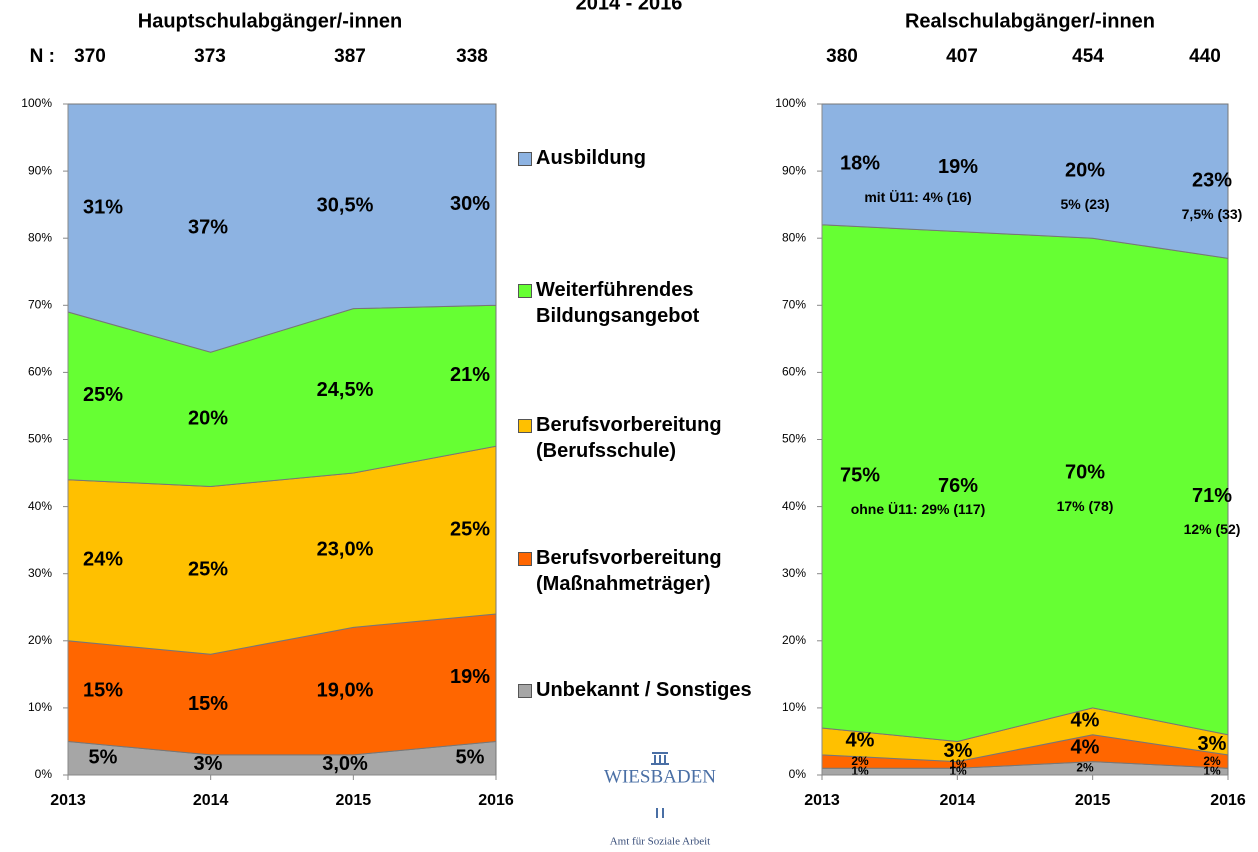 The width and height of the screenshot is (1258, 852). What do you see at coordinates (470, 375) in the screenshot?
I see `value-label: 21%` at bounding box center [470, 375].